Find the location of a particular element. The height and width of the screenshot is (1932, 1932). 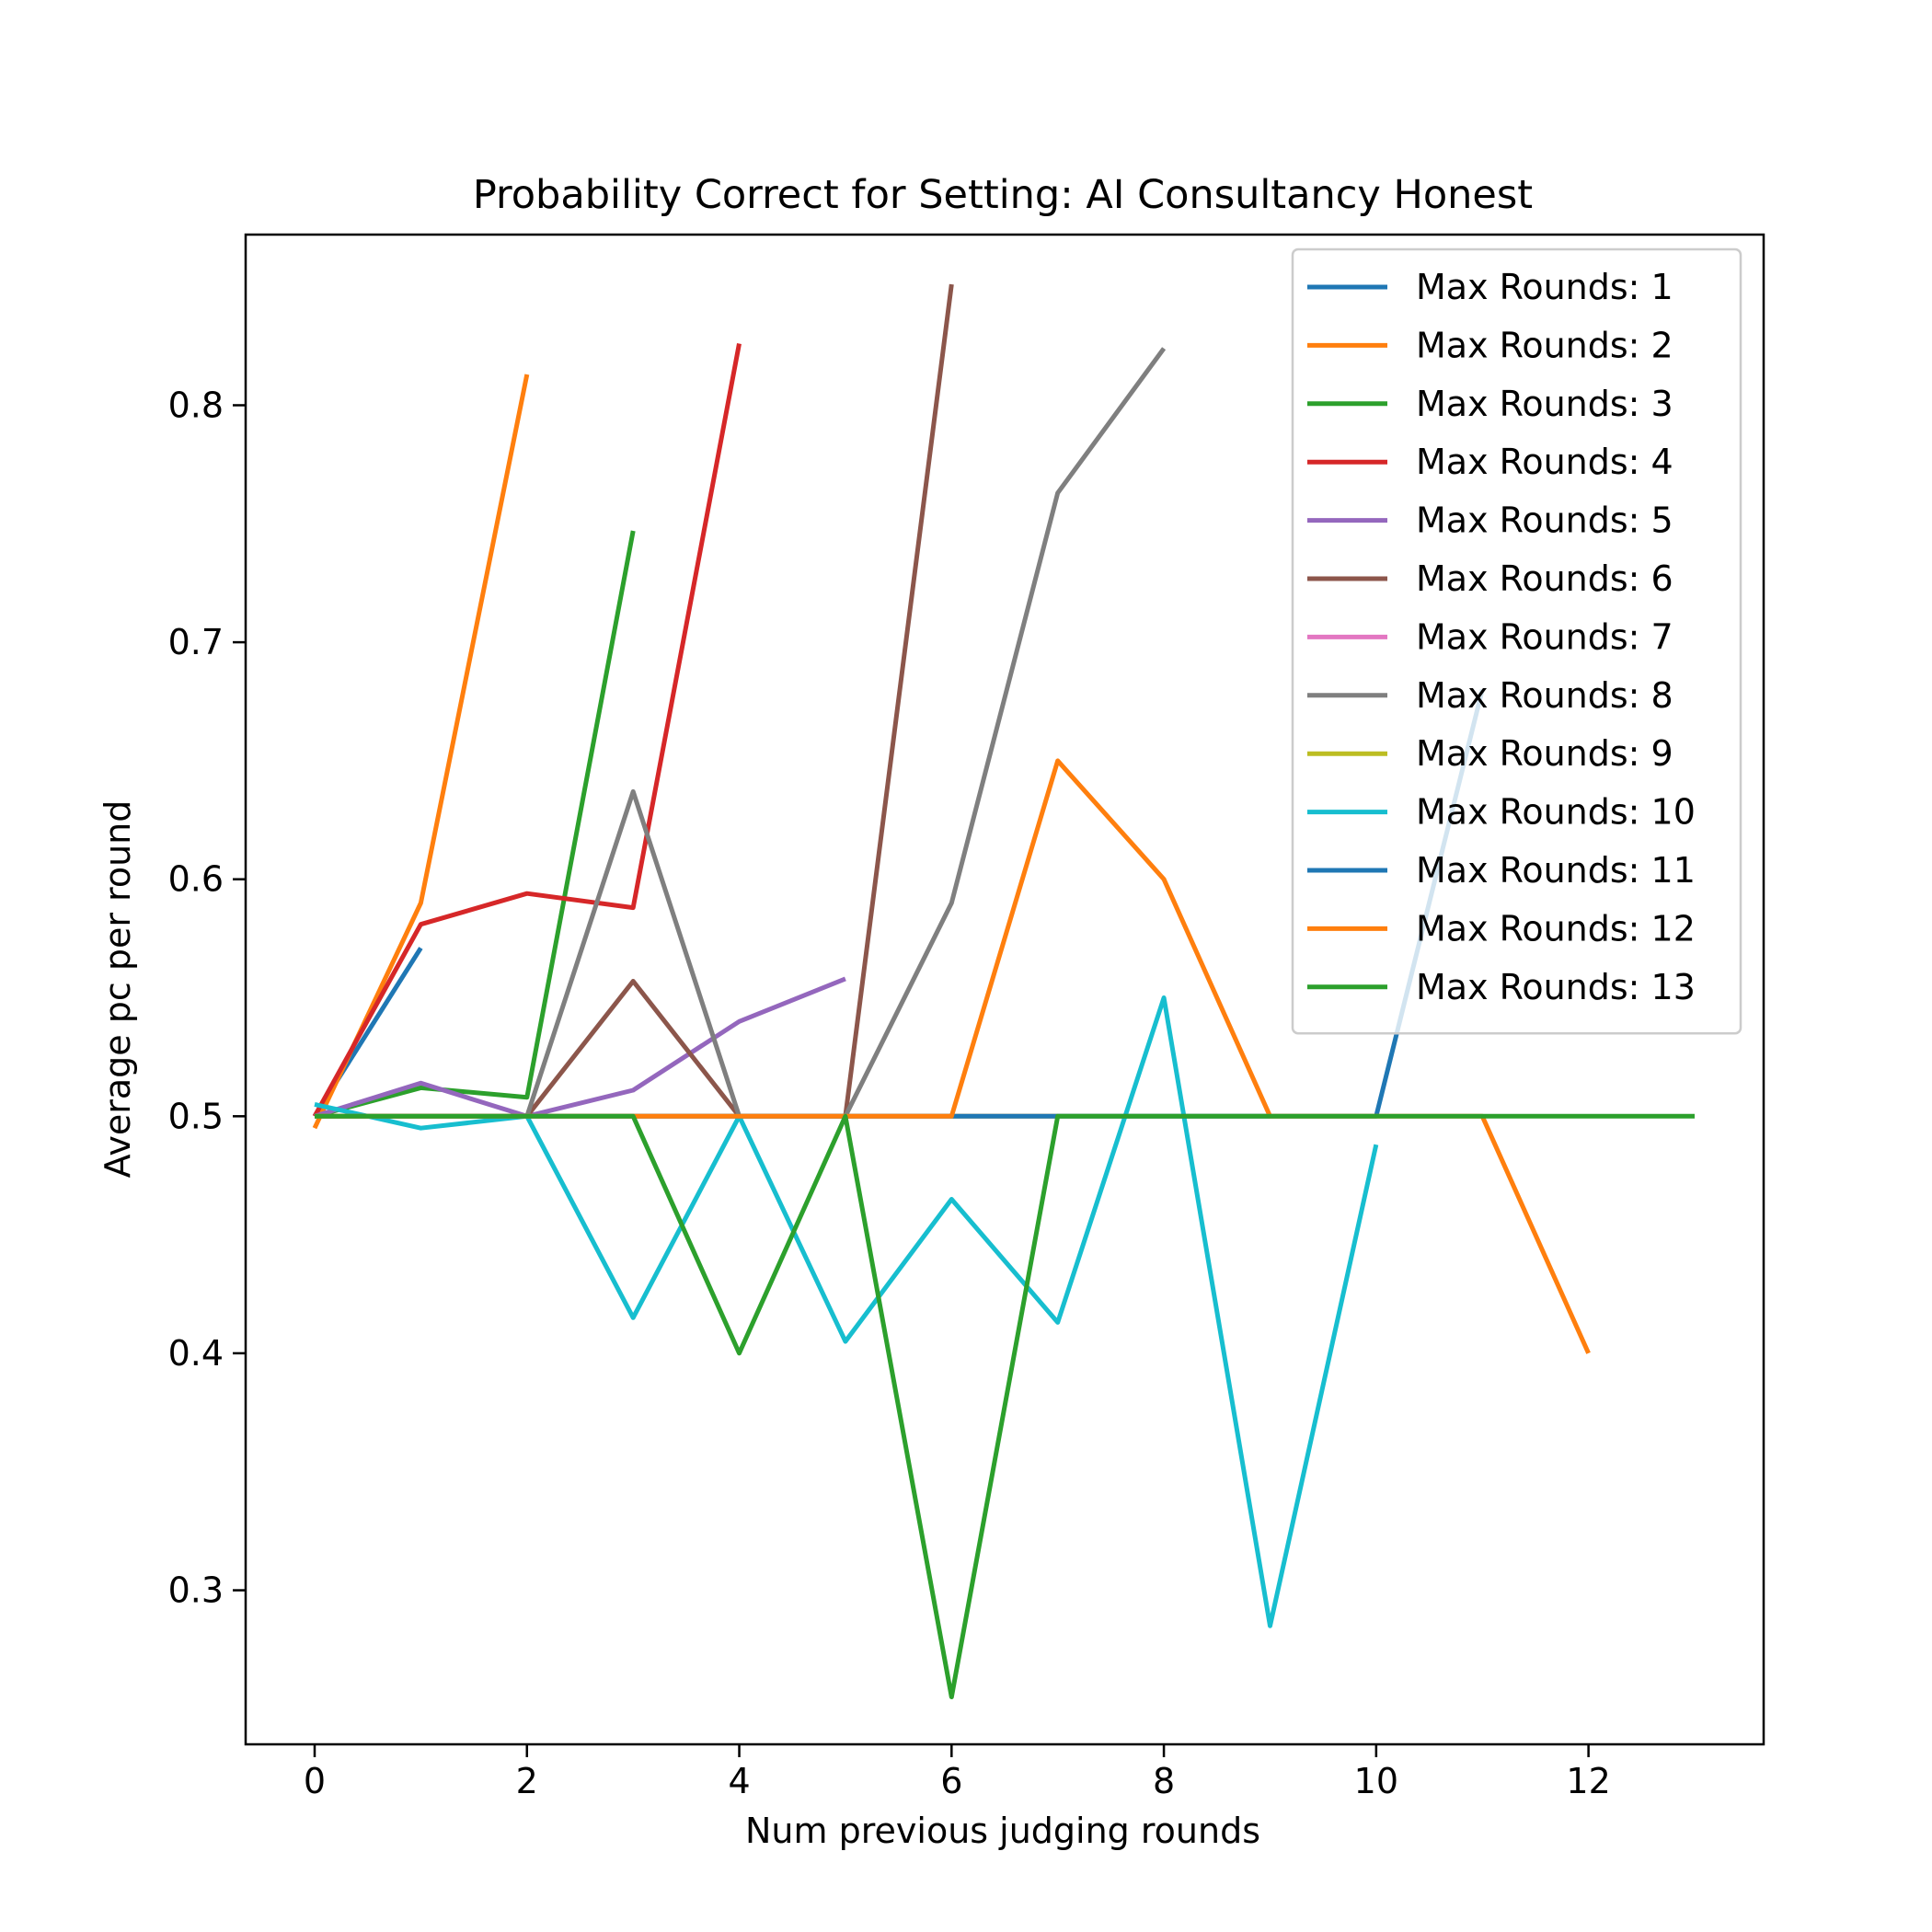

legend-label: Max Rounds: 13 is located at coordinates (1556, 987).